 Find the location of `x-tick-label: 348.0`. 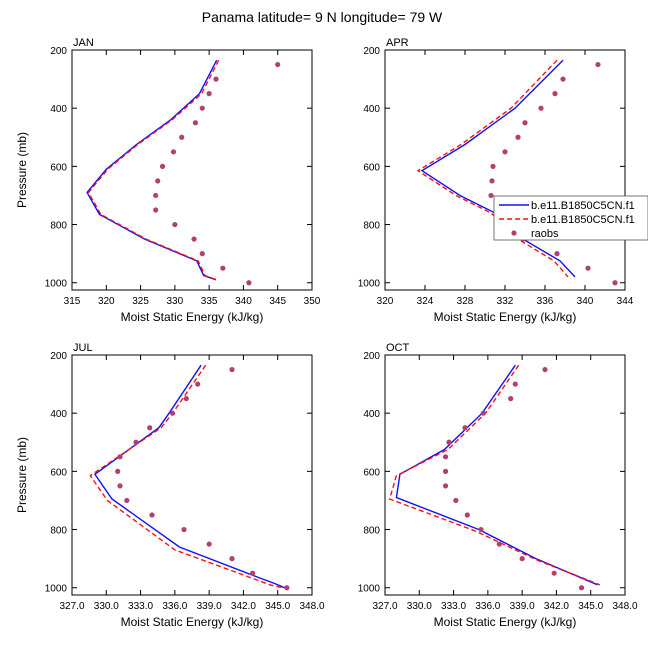

x-tick-label: 348.0 is located at coordinates (311, 606).